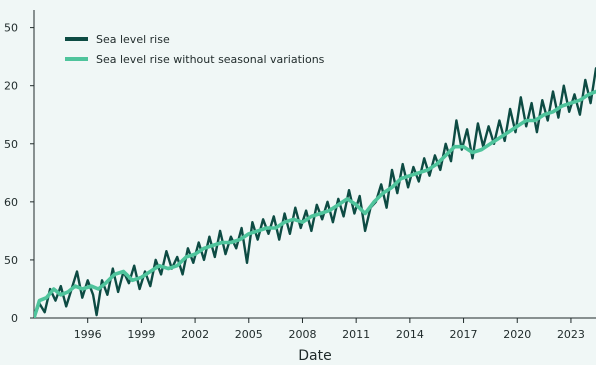  Describe the element at coordinates (314, 356) in the screenshot. I see `x-axis-label: Date` at that location.